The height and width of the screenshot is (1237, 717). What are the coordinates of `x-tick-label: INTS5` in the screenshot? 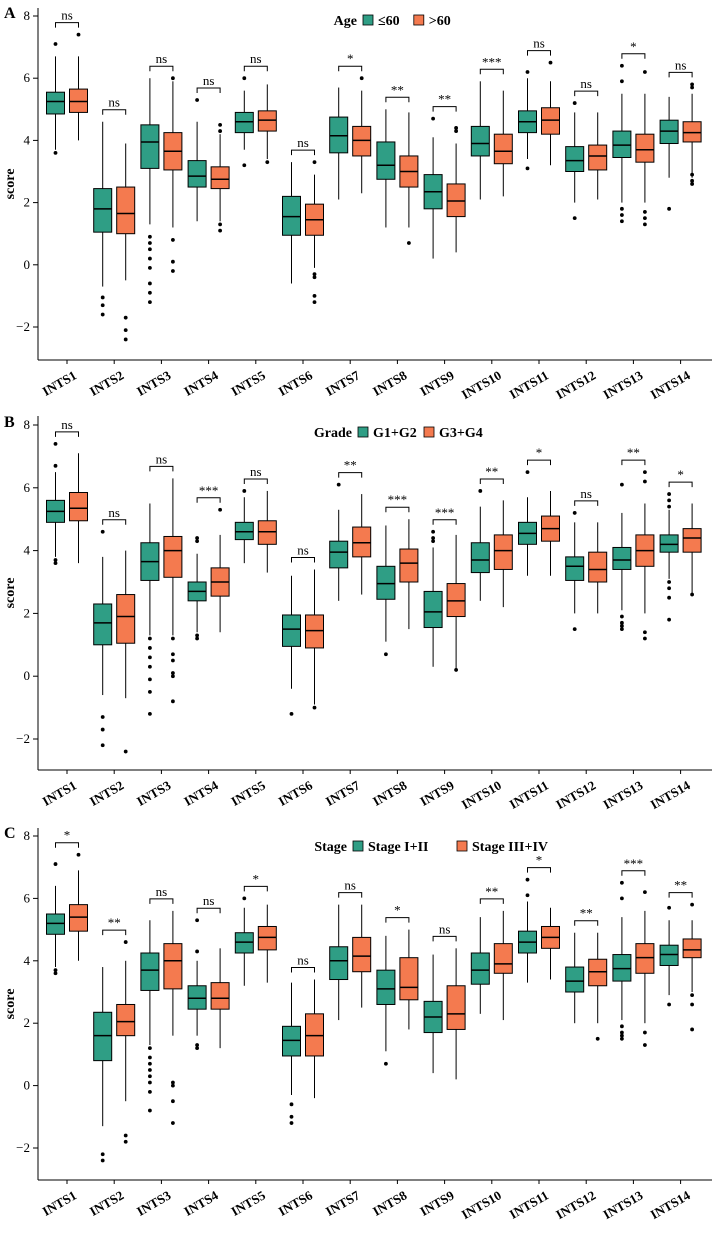 It's located at (248, 1203).